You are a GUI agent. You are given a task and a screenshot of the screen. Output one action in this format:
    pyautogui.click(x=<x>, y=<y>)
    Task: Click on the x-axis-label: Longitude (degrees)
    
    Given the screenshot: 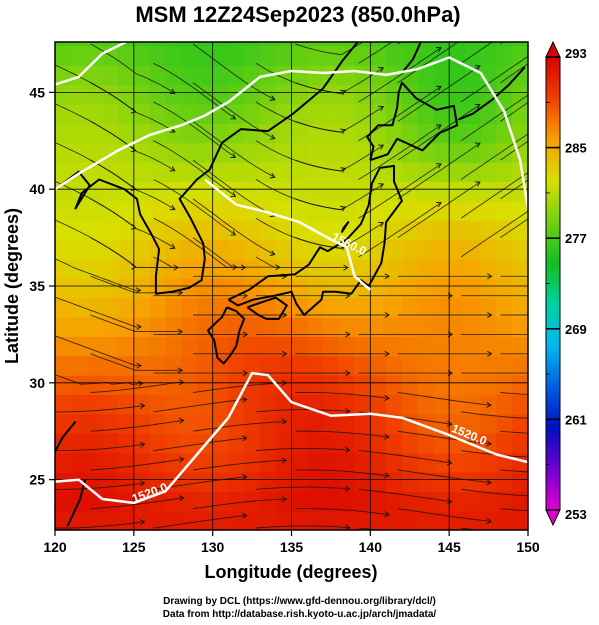 What is the action you would take?
    pyautogui.click(x=290, y=572)
    